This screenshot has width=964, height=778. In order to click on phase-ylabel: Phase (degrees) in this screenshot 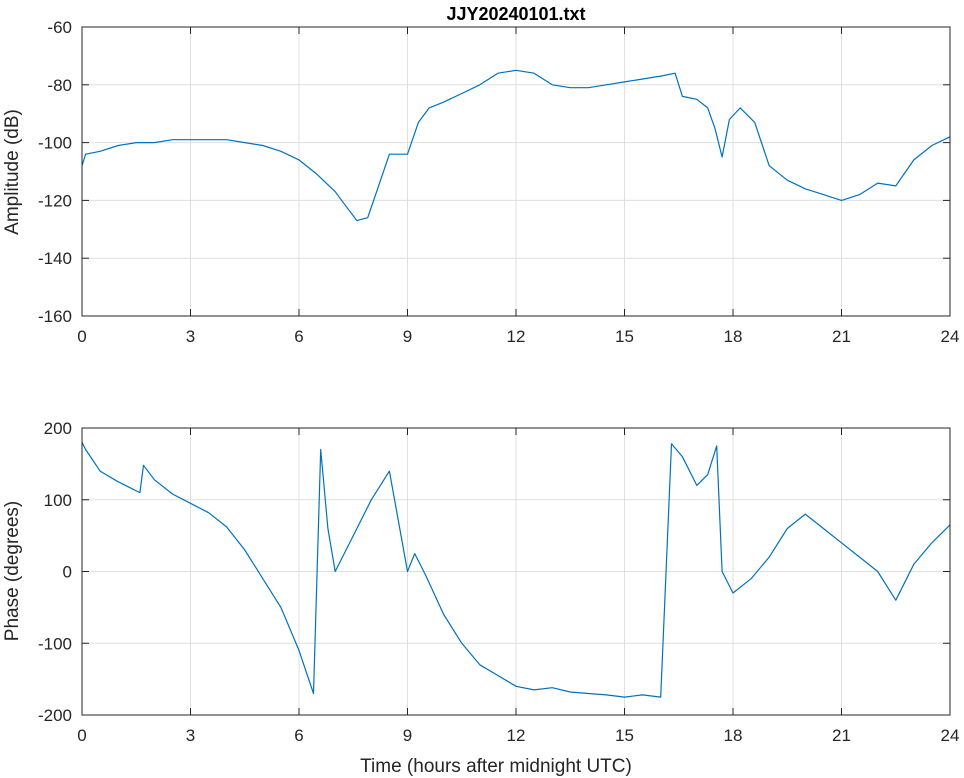, I will do `click(12, 571)`.